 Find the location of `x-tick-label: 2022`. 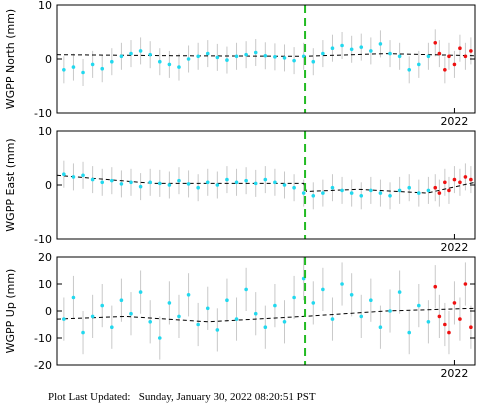

x-tick-label: 2022 is located at coordinates (454, 373).